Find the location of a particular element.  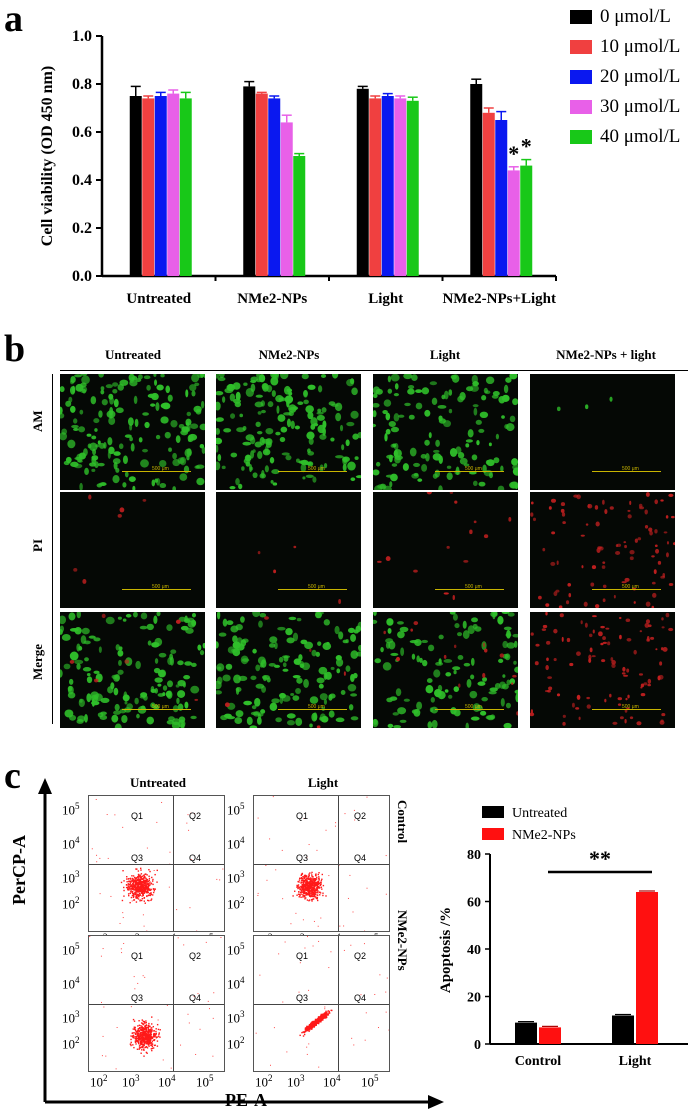

micrograph-cells is located at coordinates (584, 404).